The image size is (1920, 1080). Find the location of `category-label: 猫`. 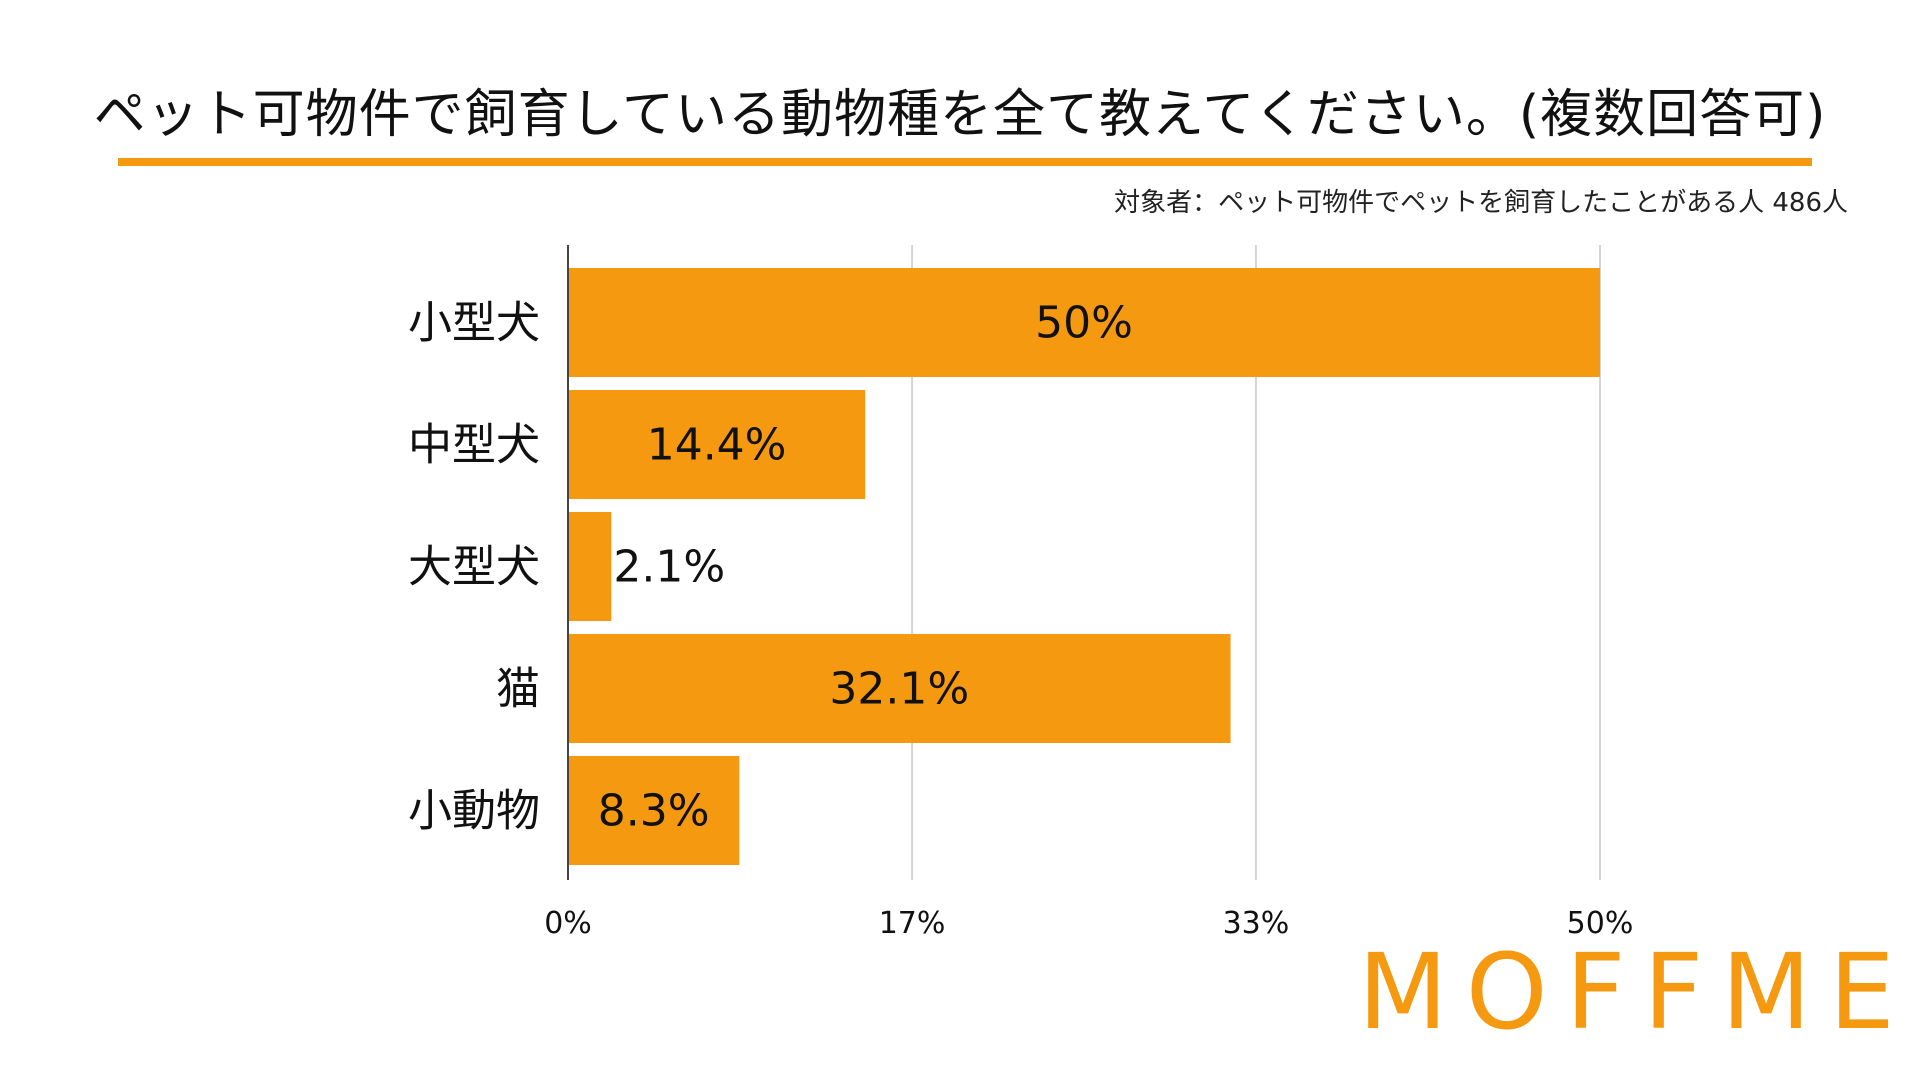

category-label: 猫 is located at coordinates (518, 689).